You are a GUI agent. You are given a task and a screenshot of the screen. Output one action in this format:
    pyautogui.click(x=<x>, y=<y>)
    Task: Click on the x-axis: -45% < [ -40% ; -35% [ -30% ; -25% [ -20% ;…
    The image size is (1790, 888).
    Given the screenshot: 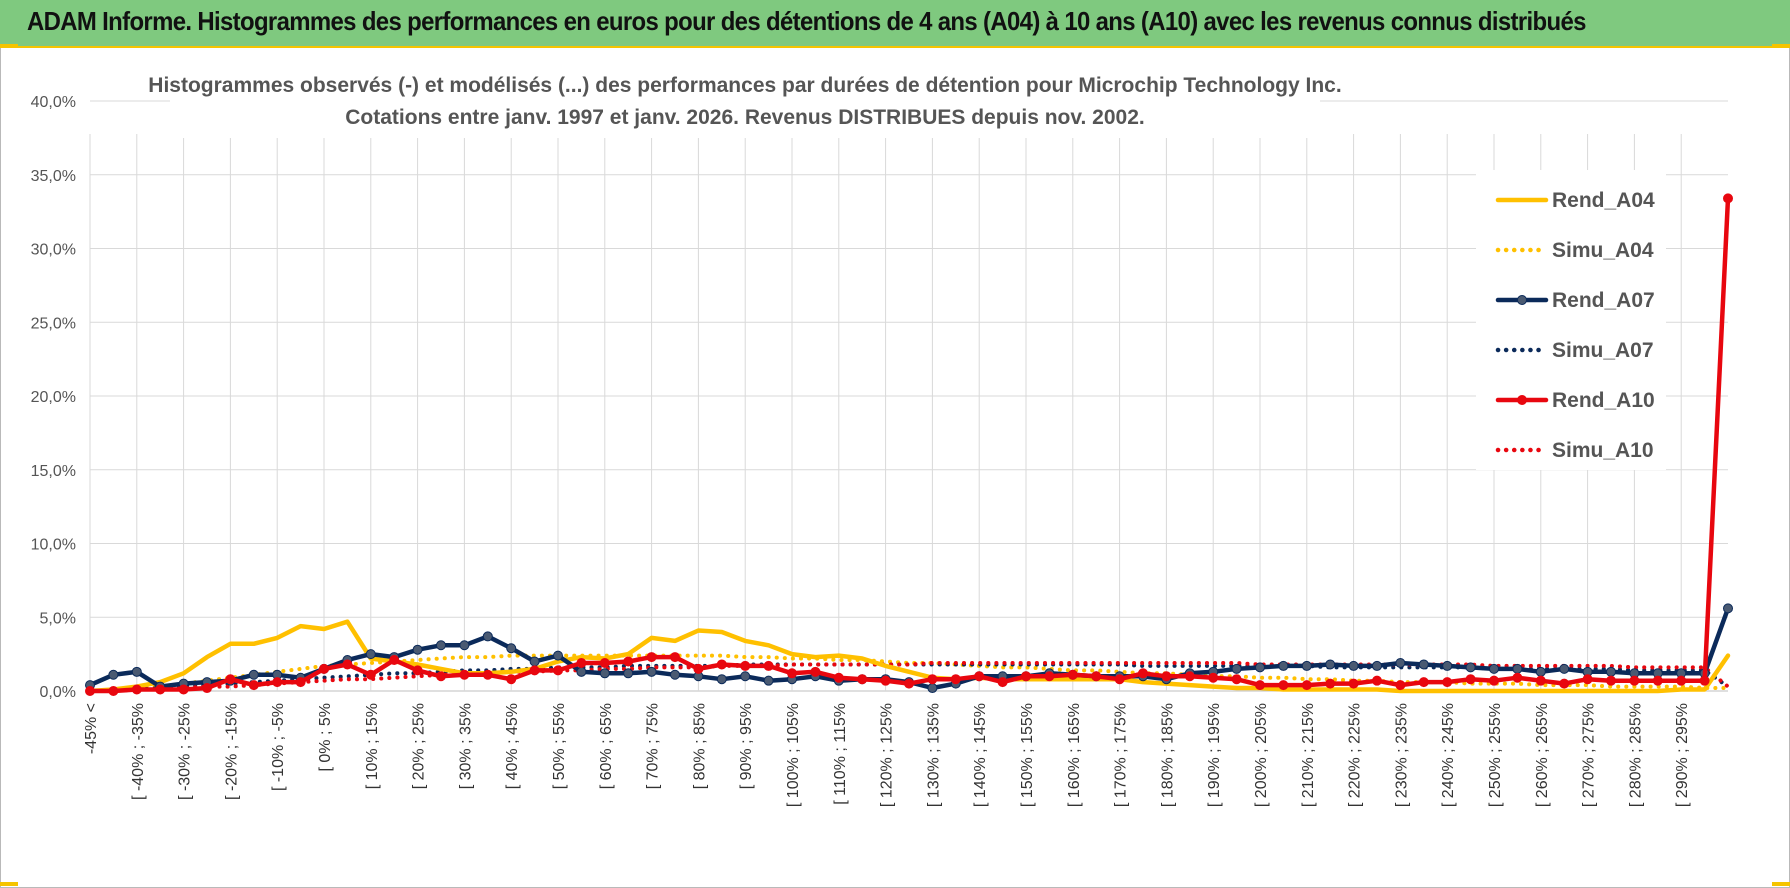 What is the action you would take?
    pyautogui.click(x=887, y=755)
    